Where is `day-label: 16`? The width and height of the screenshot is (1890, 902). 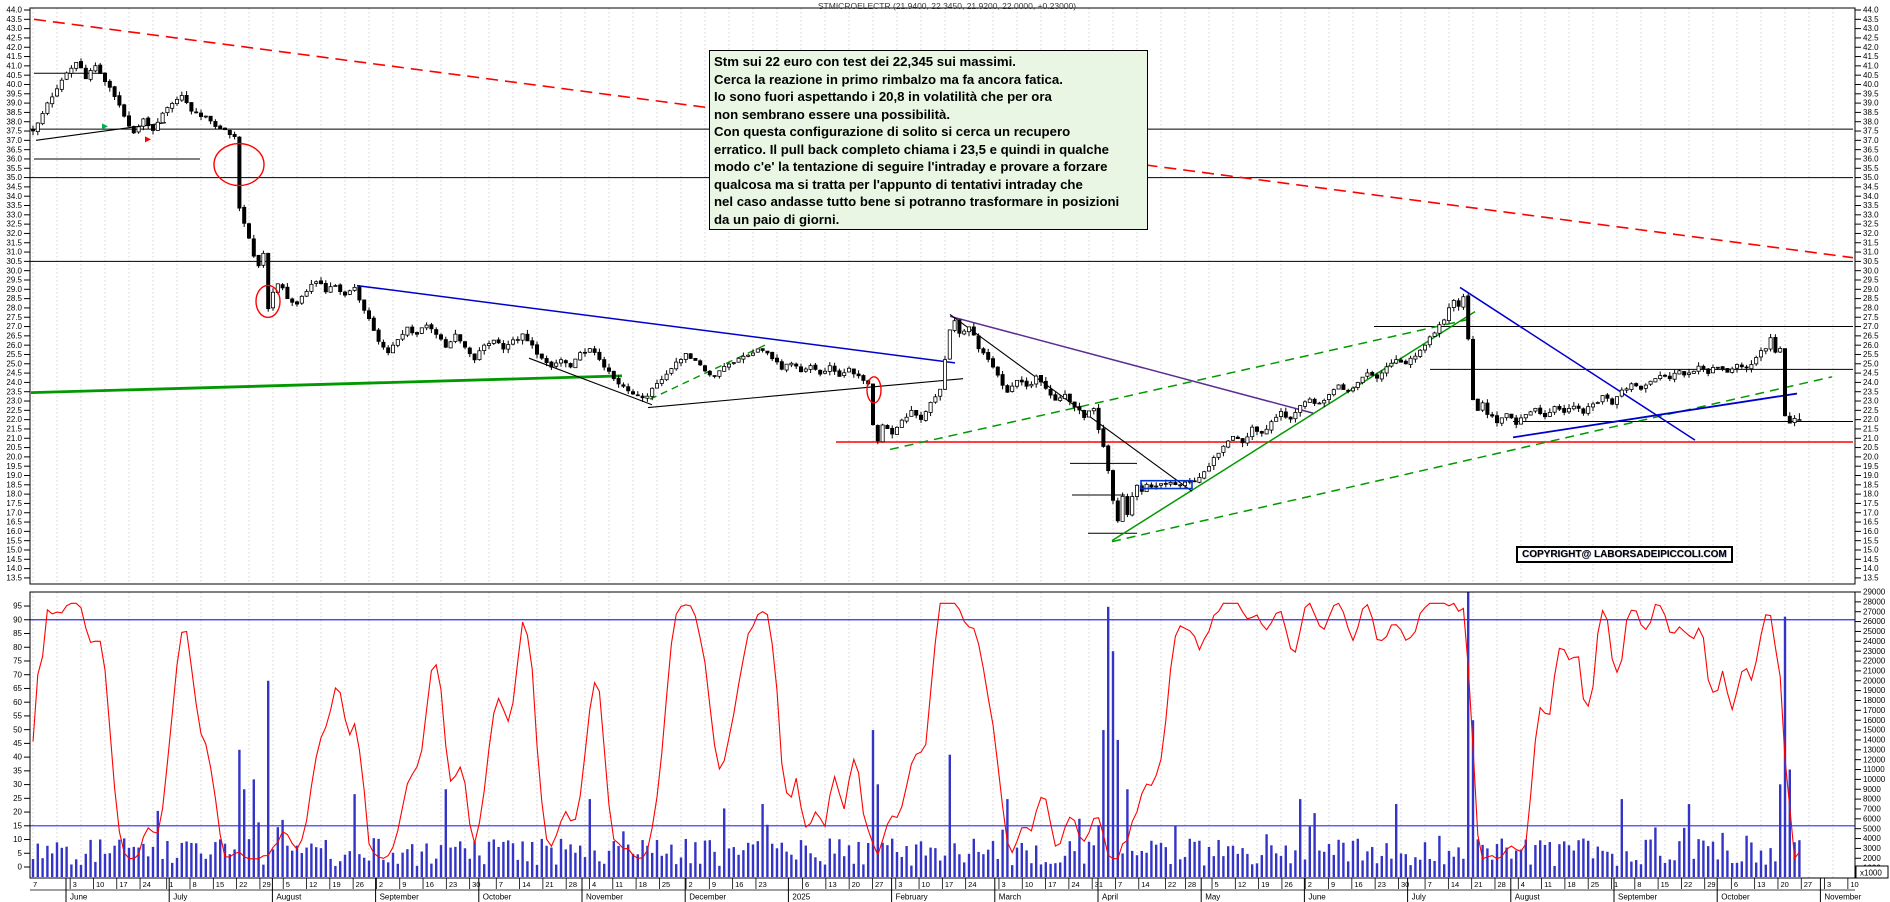
day-label: 16 is located at coordinates (1358, 884).